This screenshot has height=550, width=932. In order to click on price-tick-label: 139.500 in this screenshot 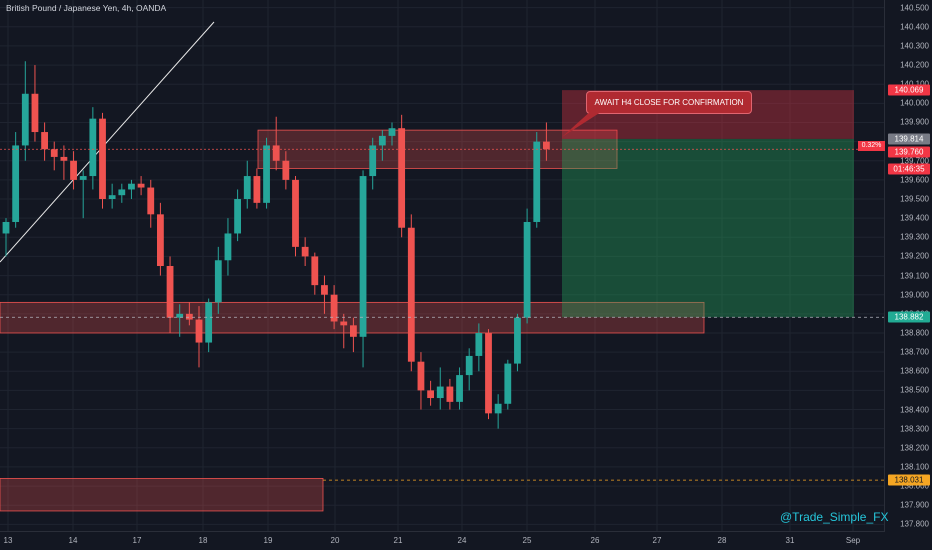, I will do `click(914, 199)`.